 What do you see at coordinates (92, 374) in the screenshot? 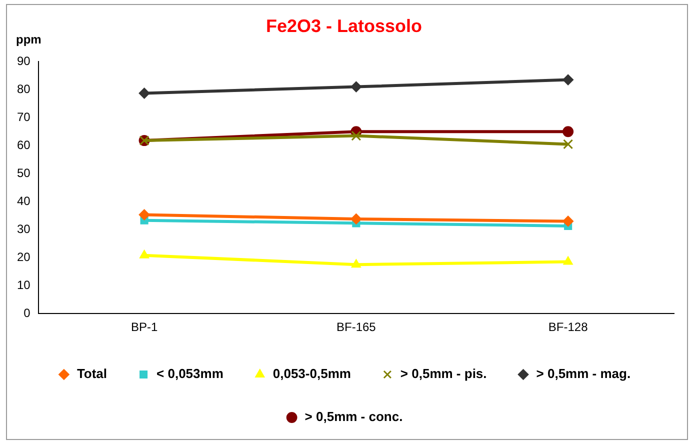
I see `legend-label: Total` at bounding box center [92, 374].